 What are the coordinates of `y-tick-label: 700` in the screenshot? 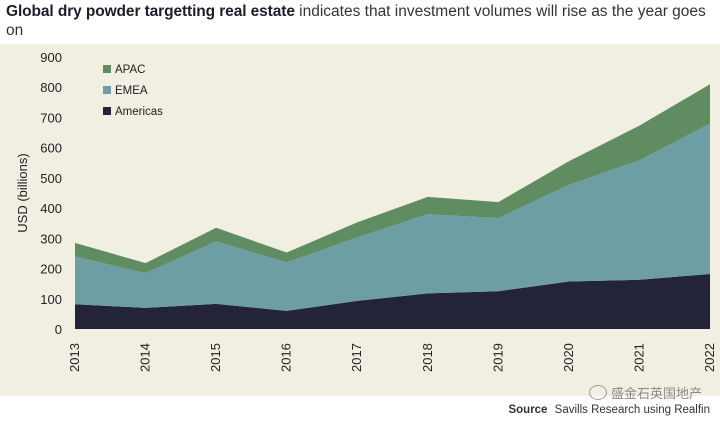 It's located at (51, 117).